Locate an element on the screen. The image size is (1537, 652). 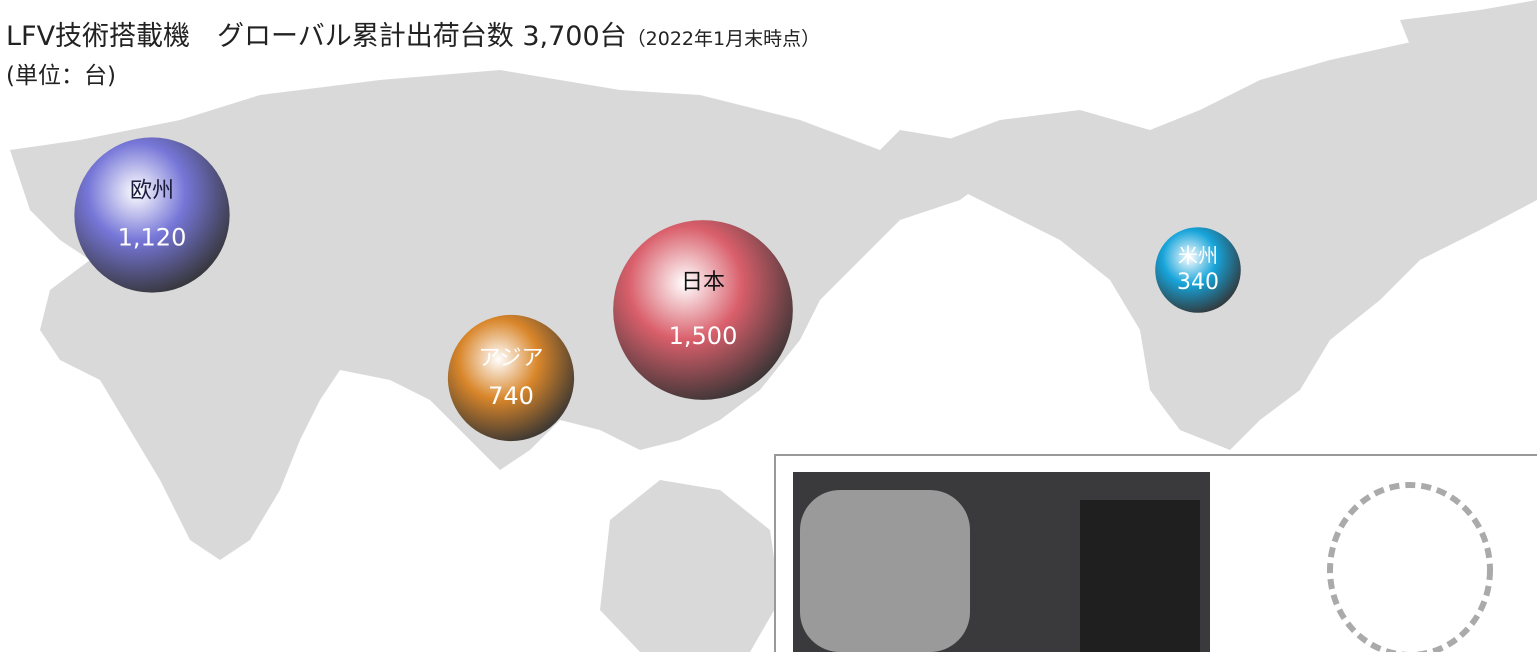
title-text: LFV技術搭載機 グローバル累計出荷台数 3,700台 is located at coordinates (316, 36).